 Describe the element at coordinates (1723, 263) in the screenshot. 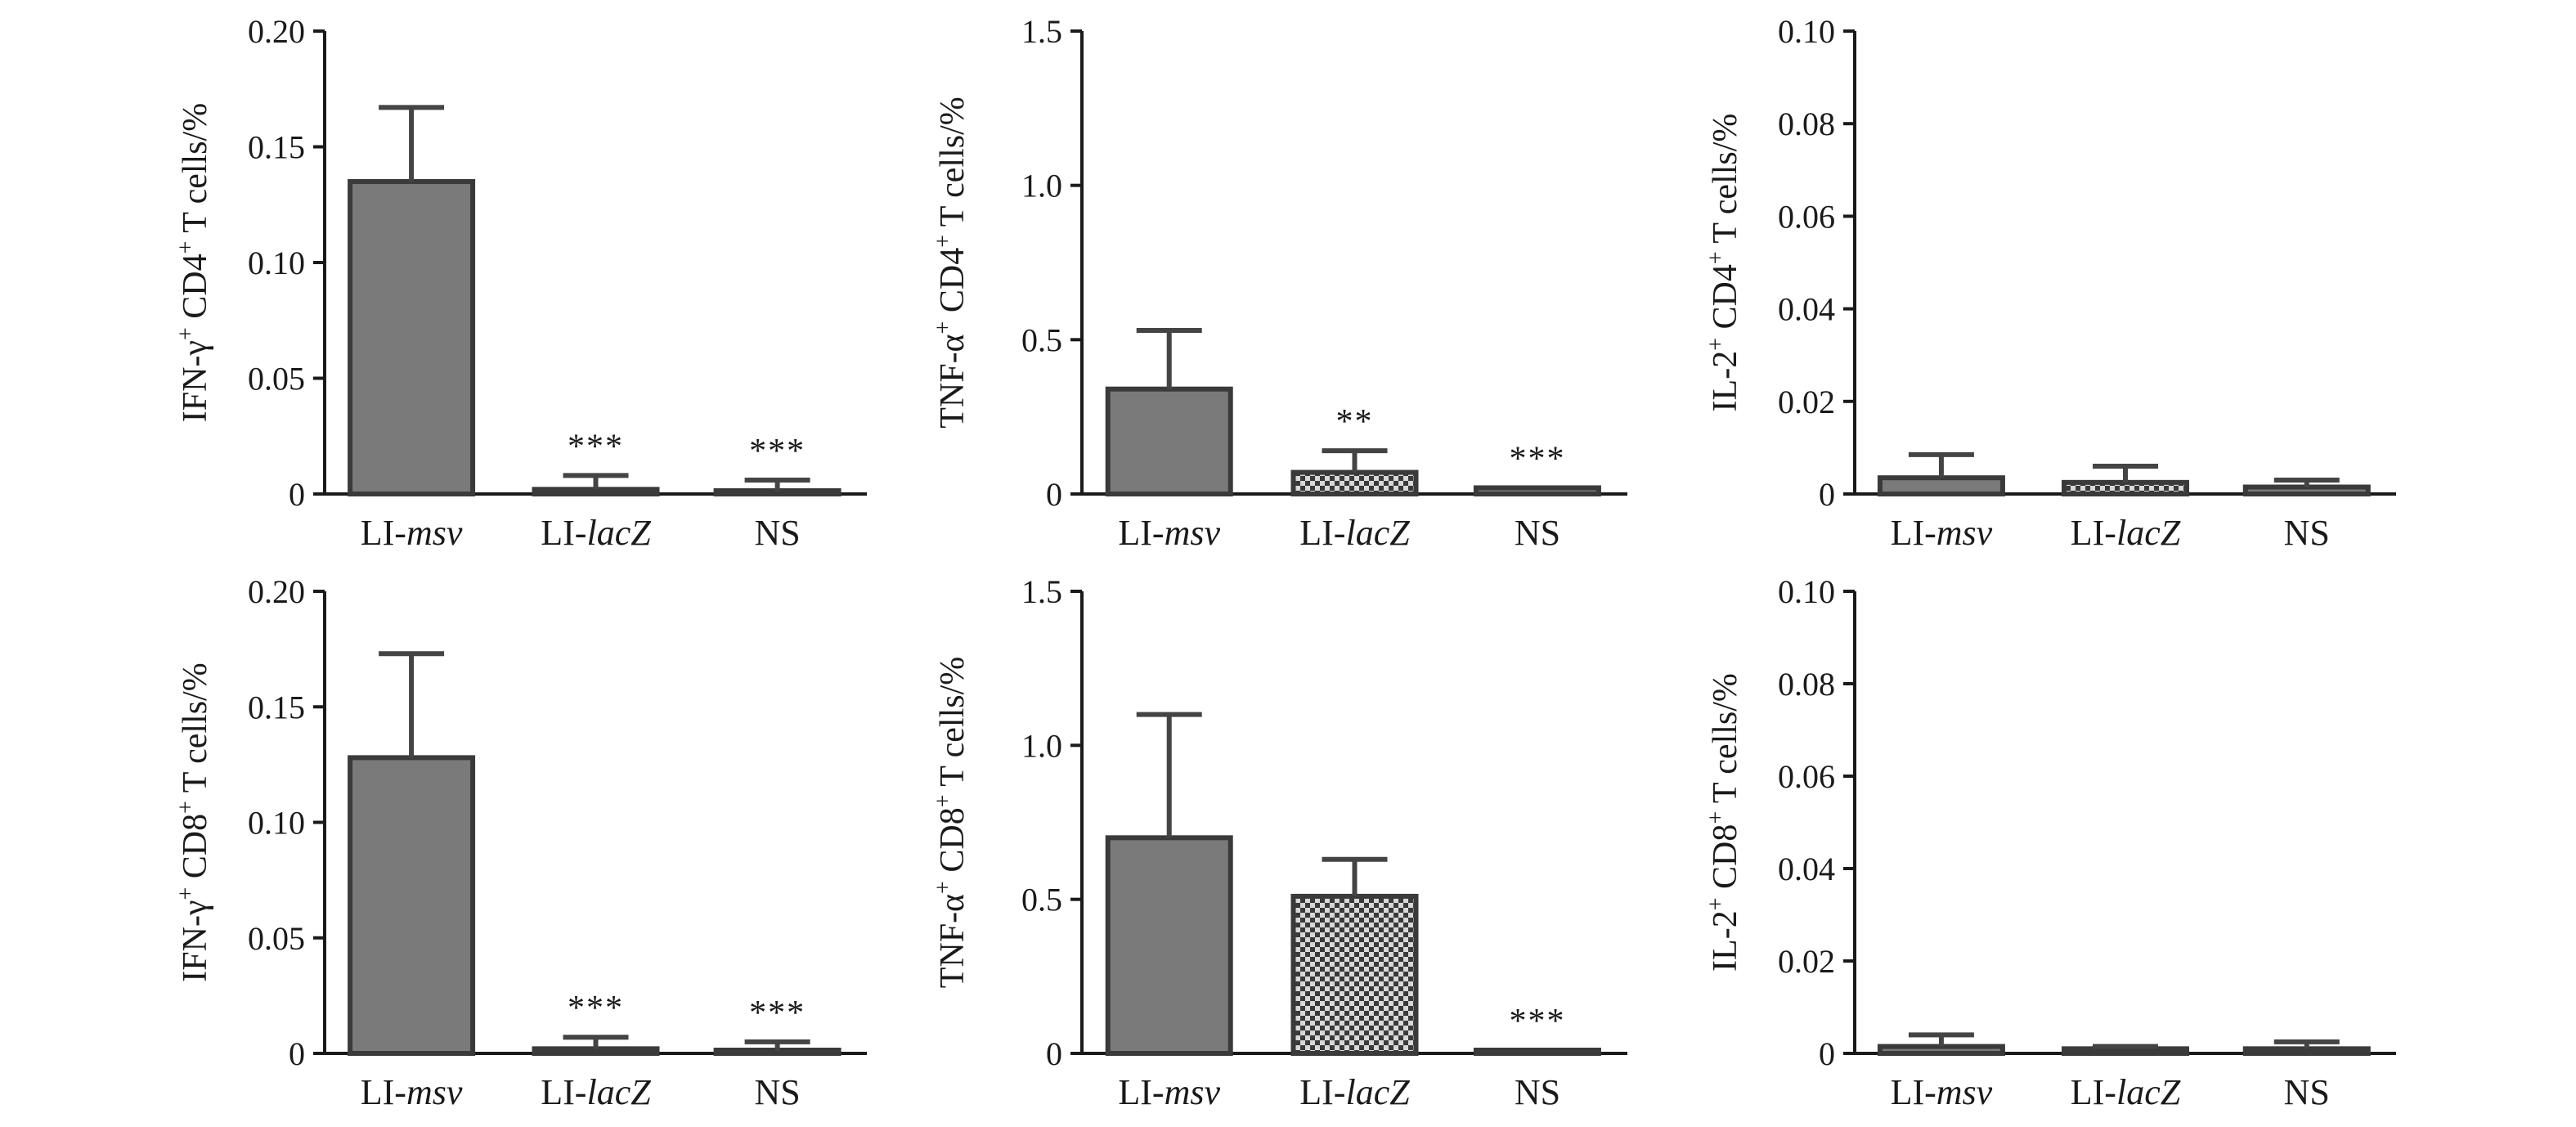

I see `y-axis-label: IL-2+ CD4+ T cells/%` at that location.